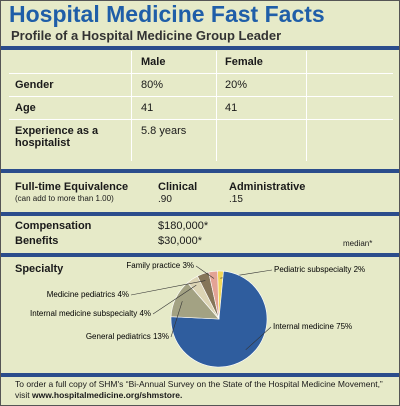  Describe the element at coordinates (167, 14) in the screenshot. I see `title: Hospital Medicine Fast Facts` at that location.